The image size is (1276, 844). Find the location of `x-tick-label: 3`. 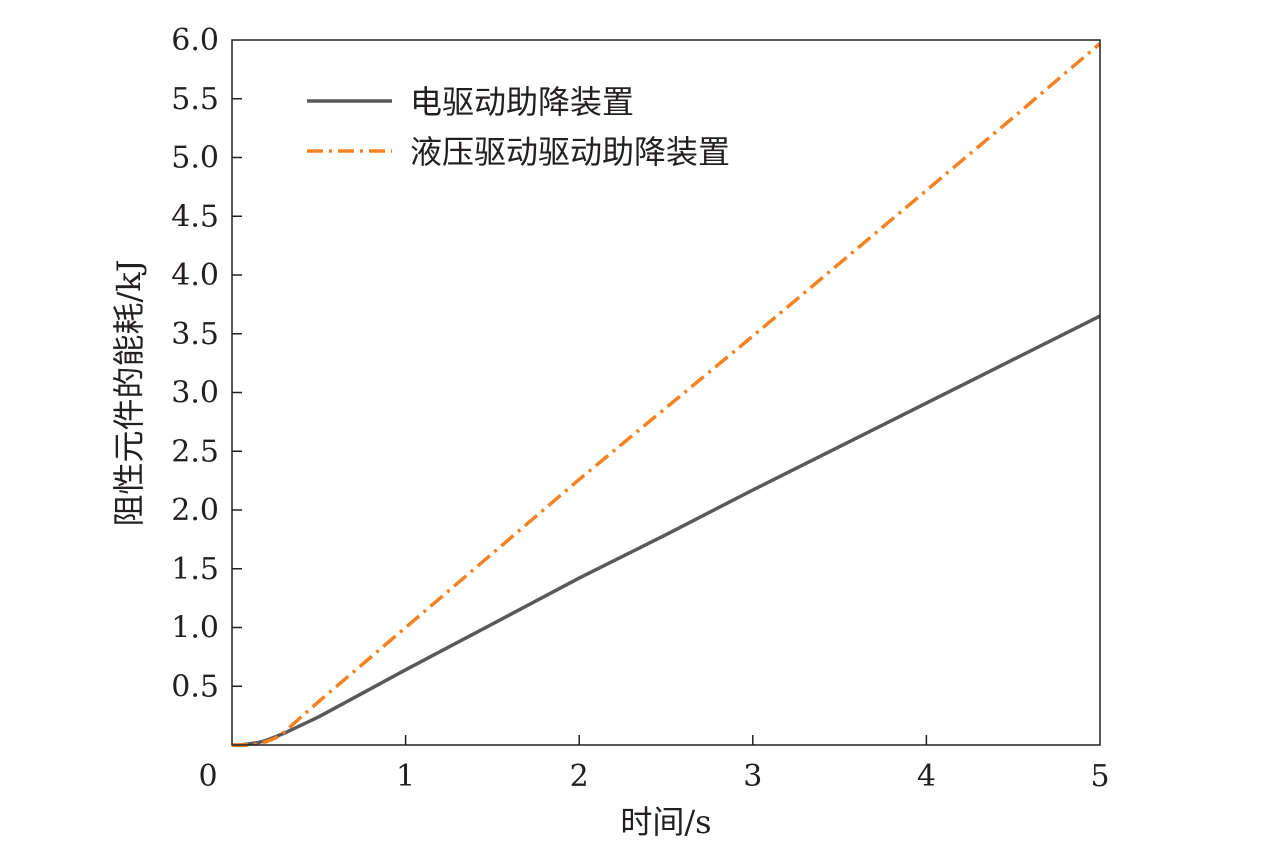

x-tick-label: 3 is located at coordinates (752, 776).